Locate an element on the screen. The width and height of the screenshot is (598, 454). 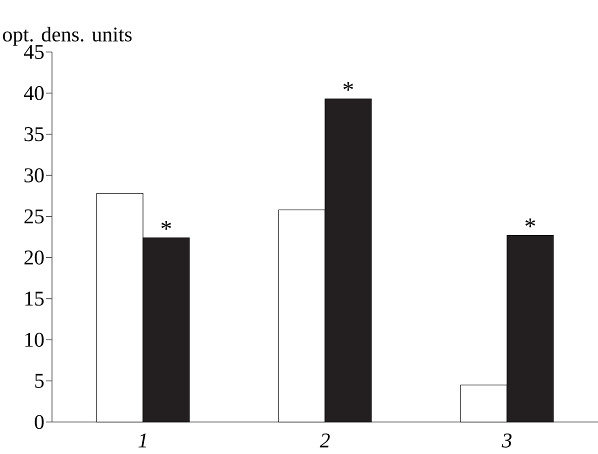
y-tick-label: 10 is located at coordinates (34, 339).